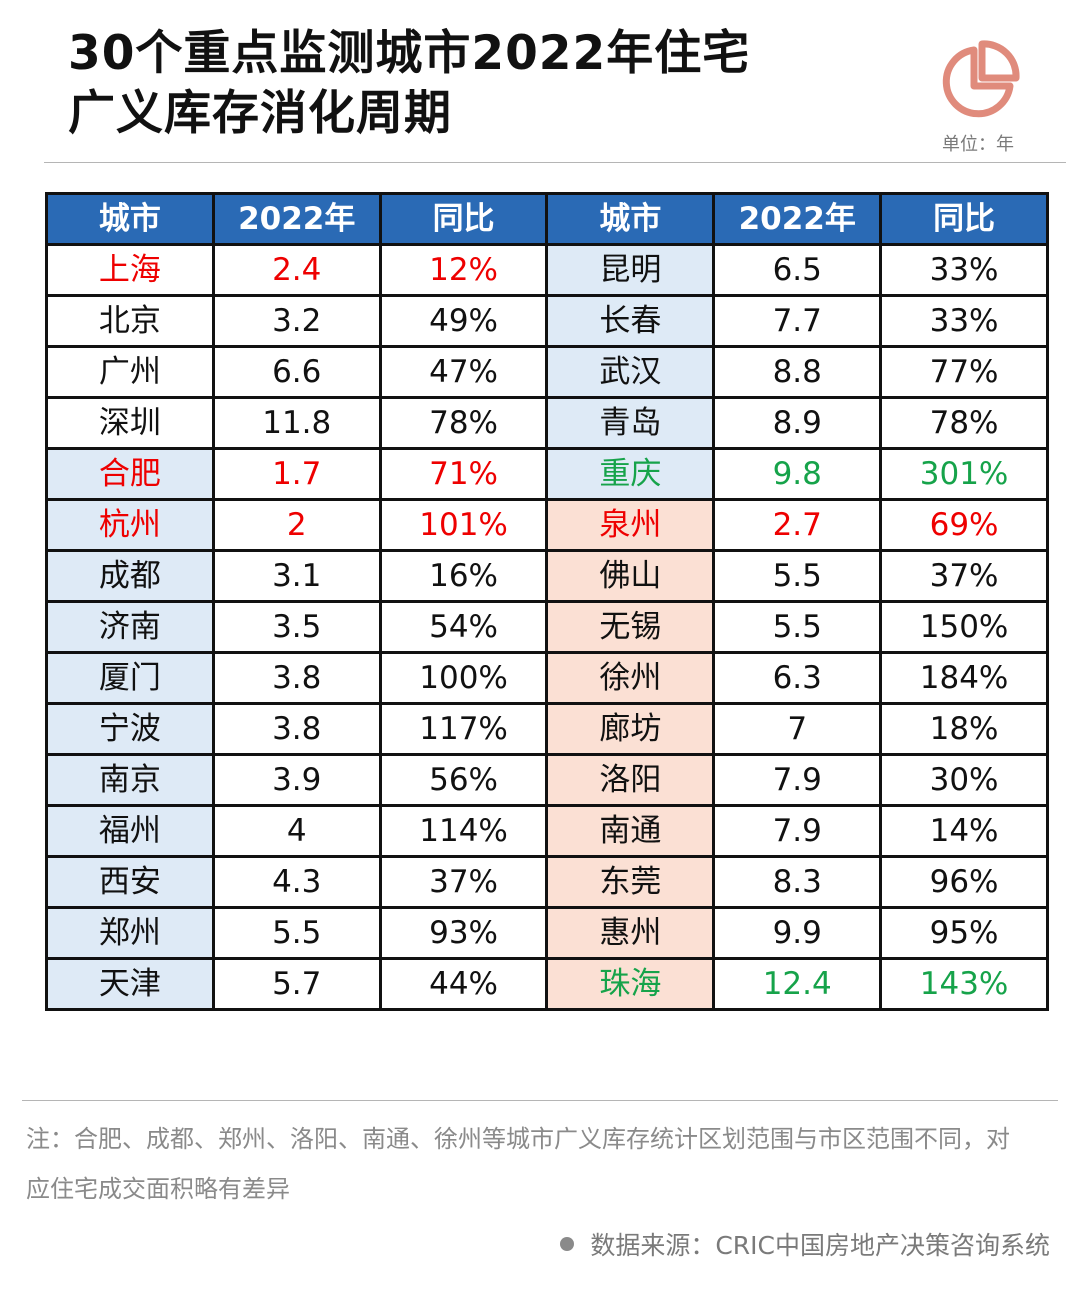 This screenshot has height=1294, width=1080. What do you see at coordinates (130, 423) in the screenshot?
I see `left-city-cell: 深圳` at bounding box center [130, 423].